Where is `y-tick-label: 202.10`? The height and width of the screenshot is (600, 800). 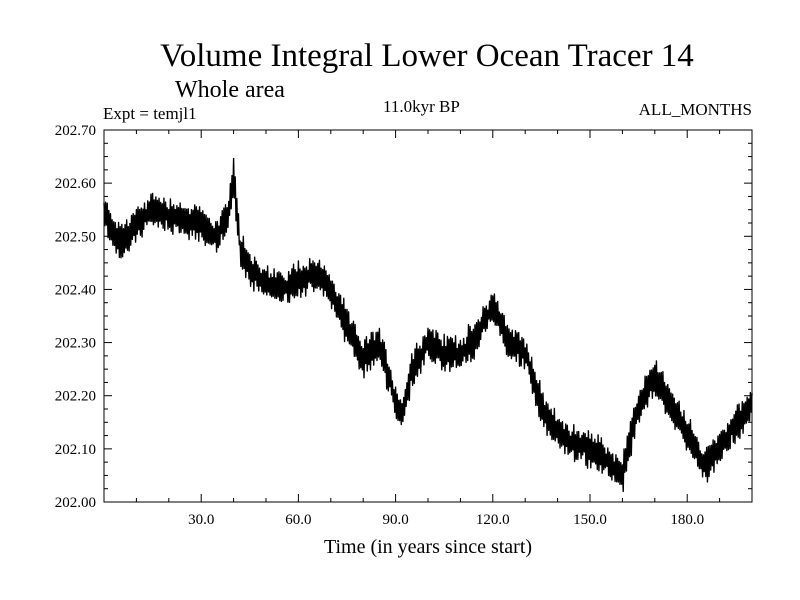 y-tick-label: 202.10 is located at coordinates (75, 450).